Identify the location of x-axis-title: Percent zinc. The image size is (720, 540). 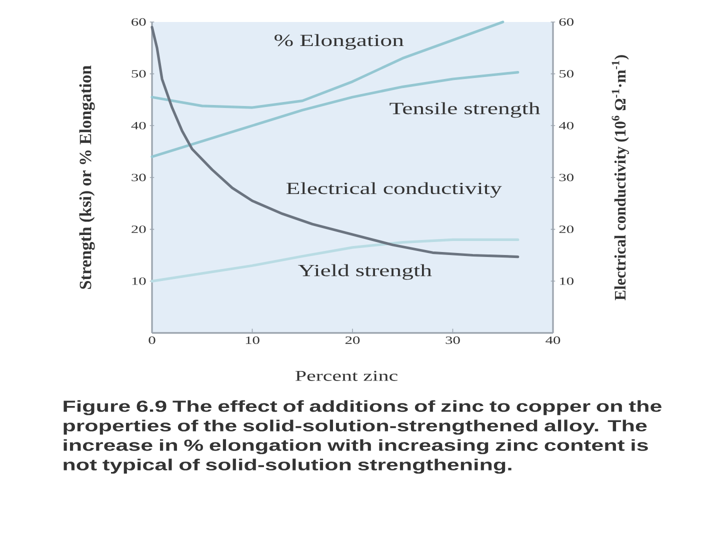
(347, 375).